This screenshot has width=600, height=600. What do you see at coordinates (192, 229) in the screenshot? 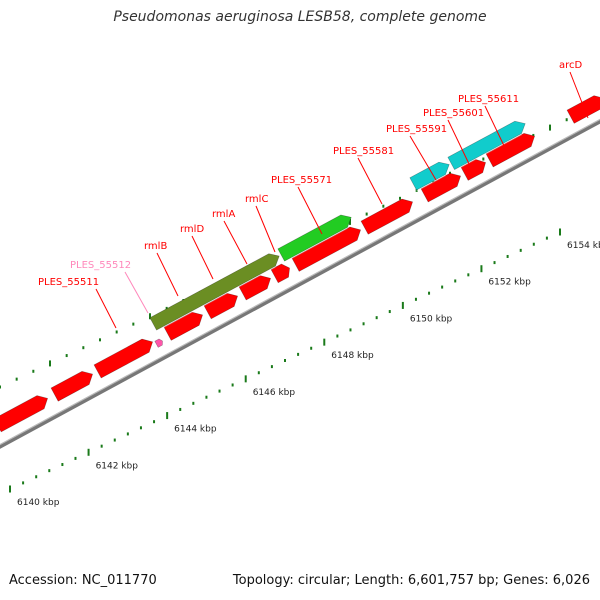
I see `gene-label: rmlD` at bounding box center [192, 229].